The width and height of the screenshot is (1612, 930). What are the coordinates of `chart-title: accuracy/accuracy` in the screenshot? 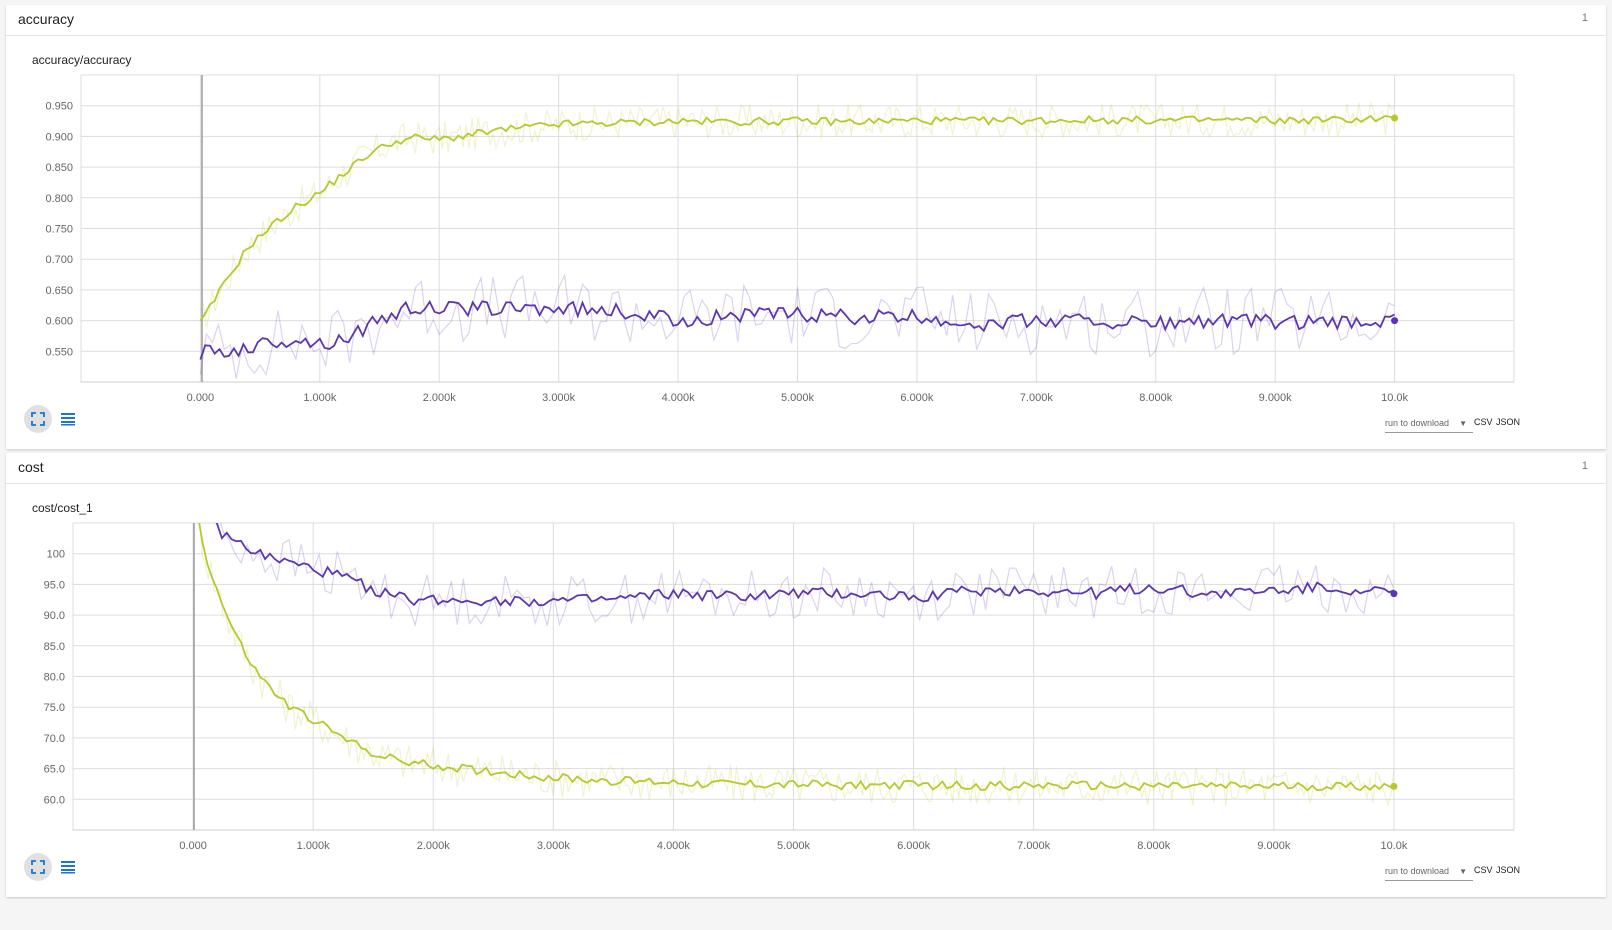 It's located at (82, 60).